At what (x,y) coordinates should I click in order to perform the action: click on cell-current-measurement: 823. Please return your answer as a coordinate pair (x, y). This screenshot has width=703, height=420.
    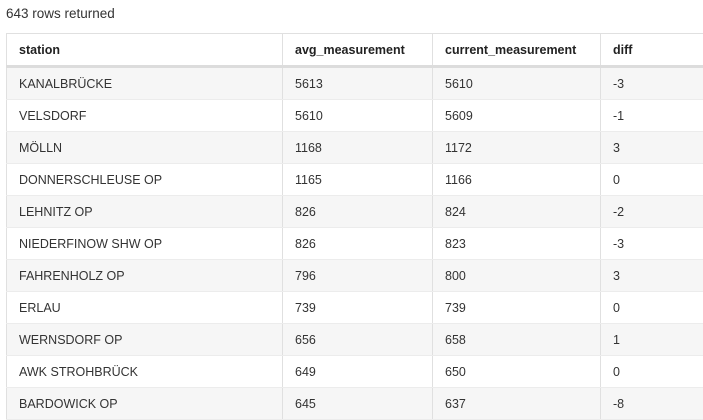
    Looking at the image, I should click on (517, 244).